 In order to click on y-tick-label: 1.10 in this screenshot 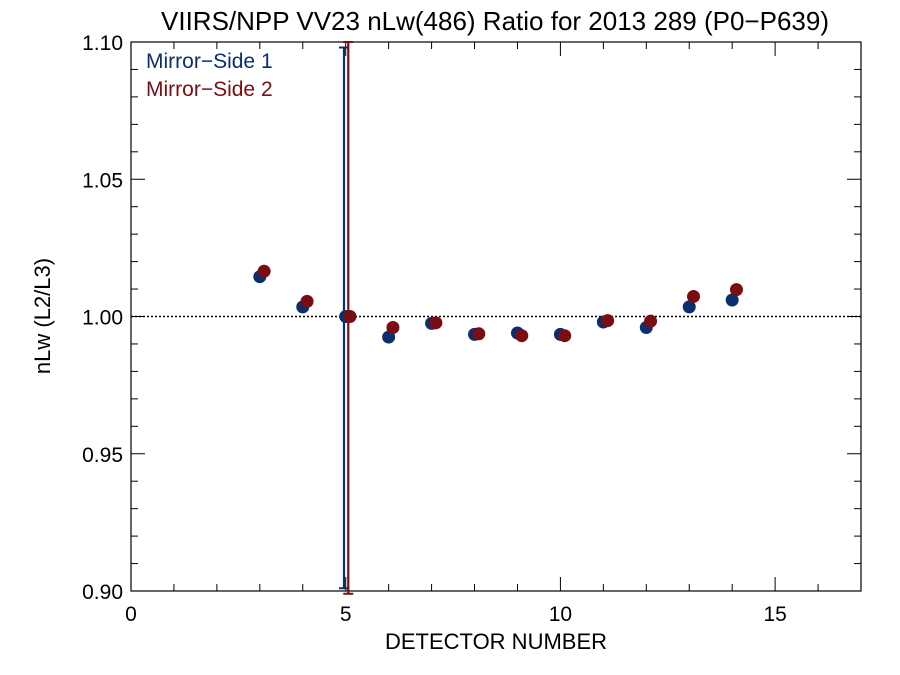, I will do `click(102, 43)`.